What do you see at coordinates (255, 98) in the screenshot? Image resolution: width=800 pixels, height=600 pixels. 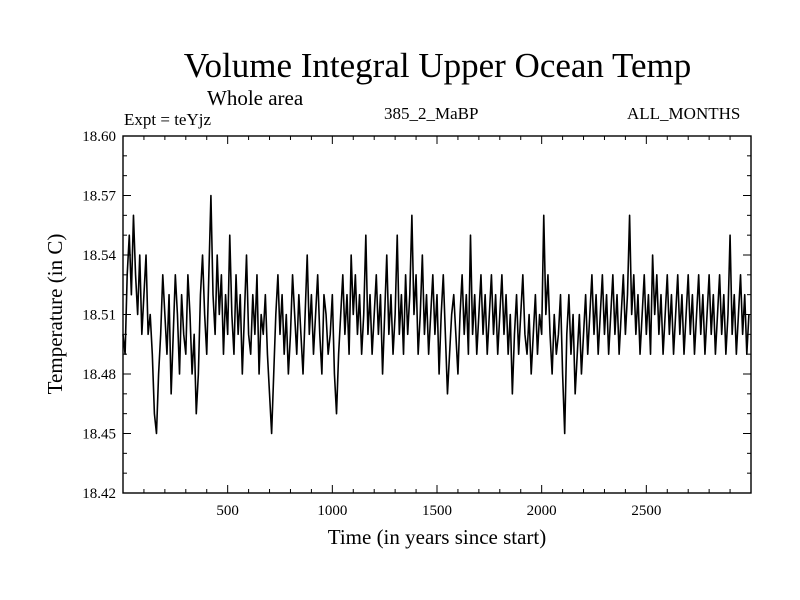 I see `chart-subtitle: Whole area` at bounding box center [255, 98].